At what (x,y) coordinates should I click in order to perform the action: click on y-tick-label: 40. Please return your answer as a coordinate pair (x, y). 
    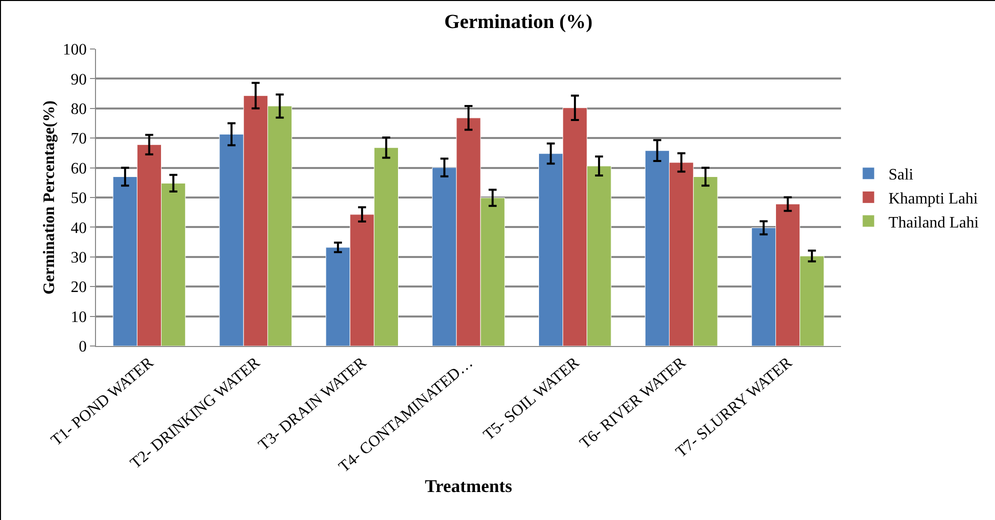
    Looking at the image, I should click on (78, 228).